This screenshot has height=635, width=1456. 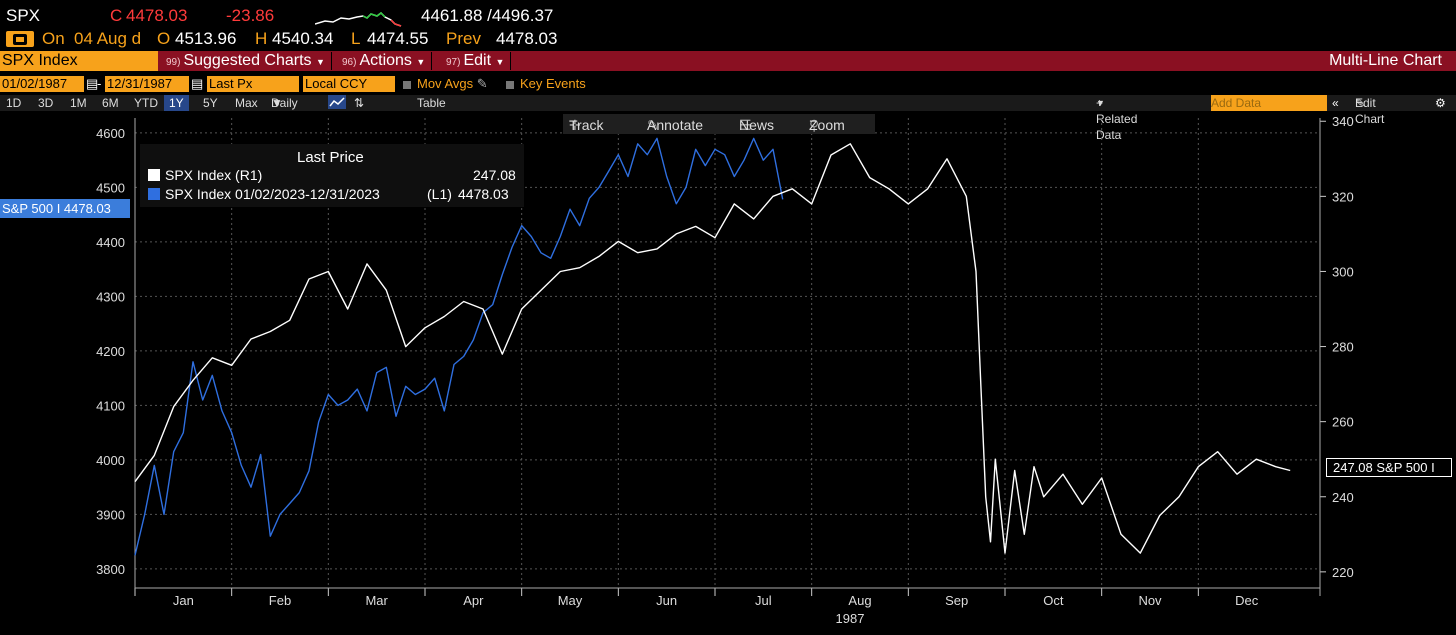 What do you see at coordinates (14, 103) in the screenshot?
I see `range-1d: 1D` at bounding box center [14, 103].